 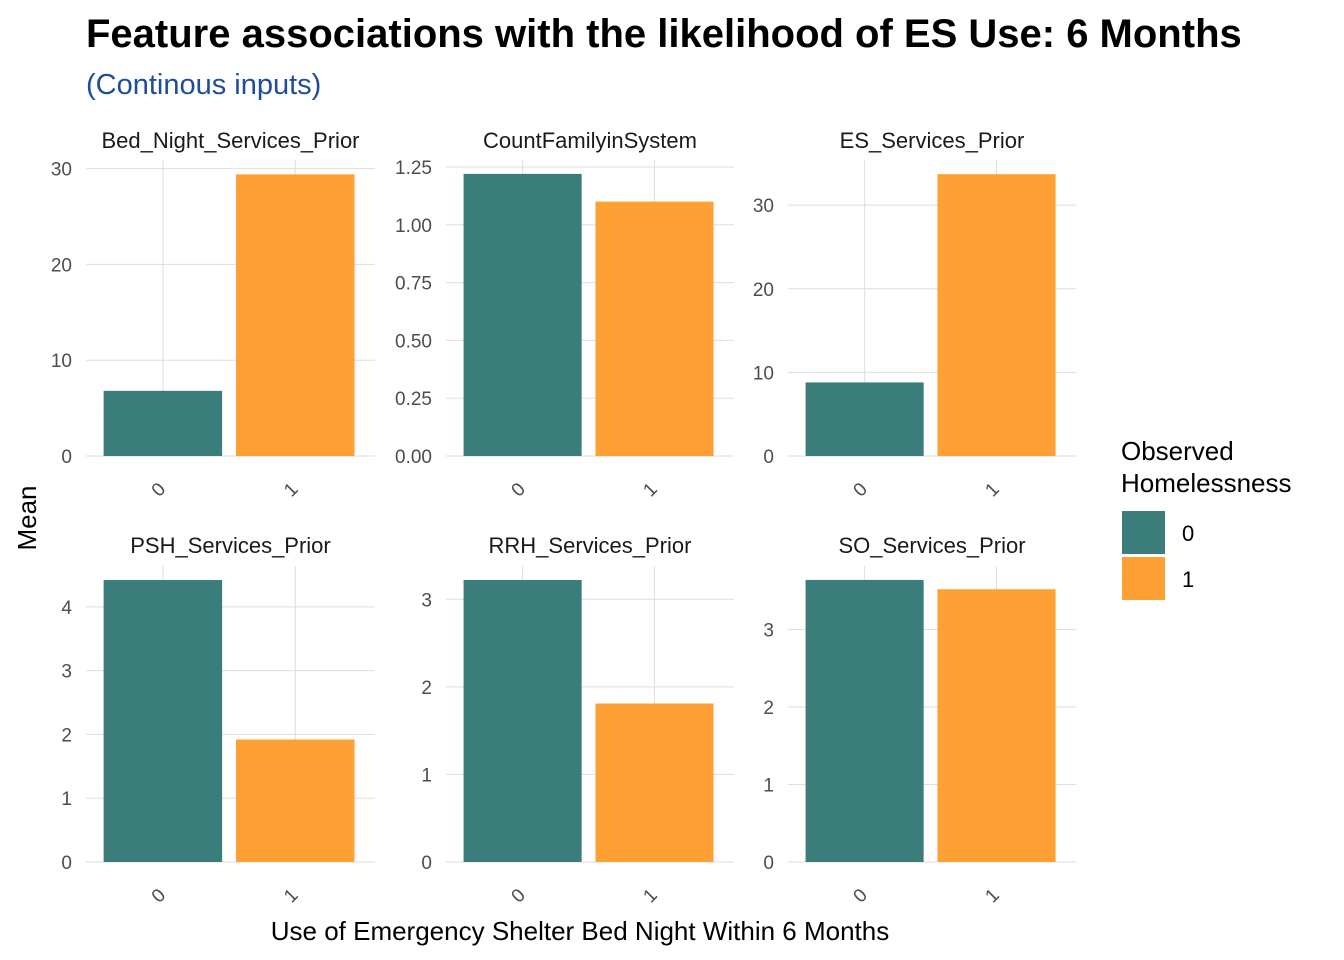 What do you see at coordinates (590, 545) in the screenshot?
I see `facet-strip-label: RRH_Services_Prior` at bounding box center [590, 545].